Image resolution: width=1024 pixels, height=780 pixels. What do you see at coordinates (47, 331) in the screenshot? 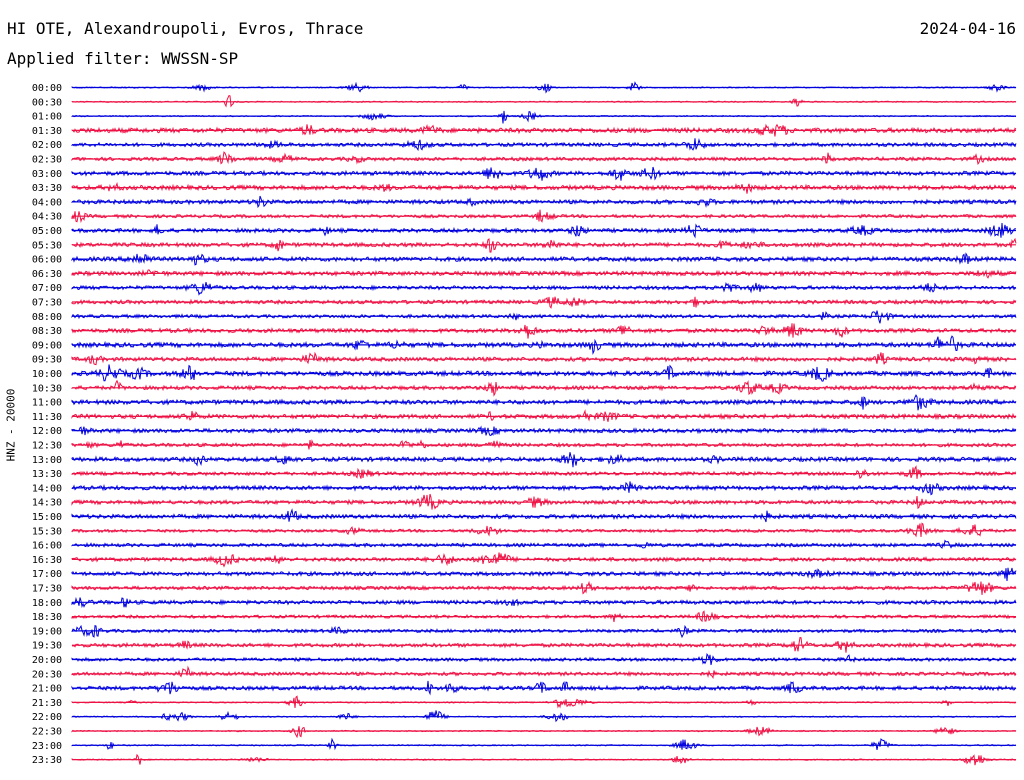
I see `row-time-label: 08:30` at bounding box center [47, 331].